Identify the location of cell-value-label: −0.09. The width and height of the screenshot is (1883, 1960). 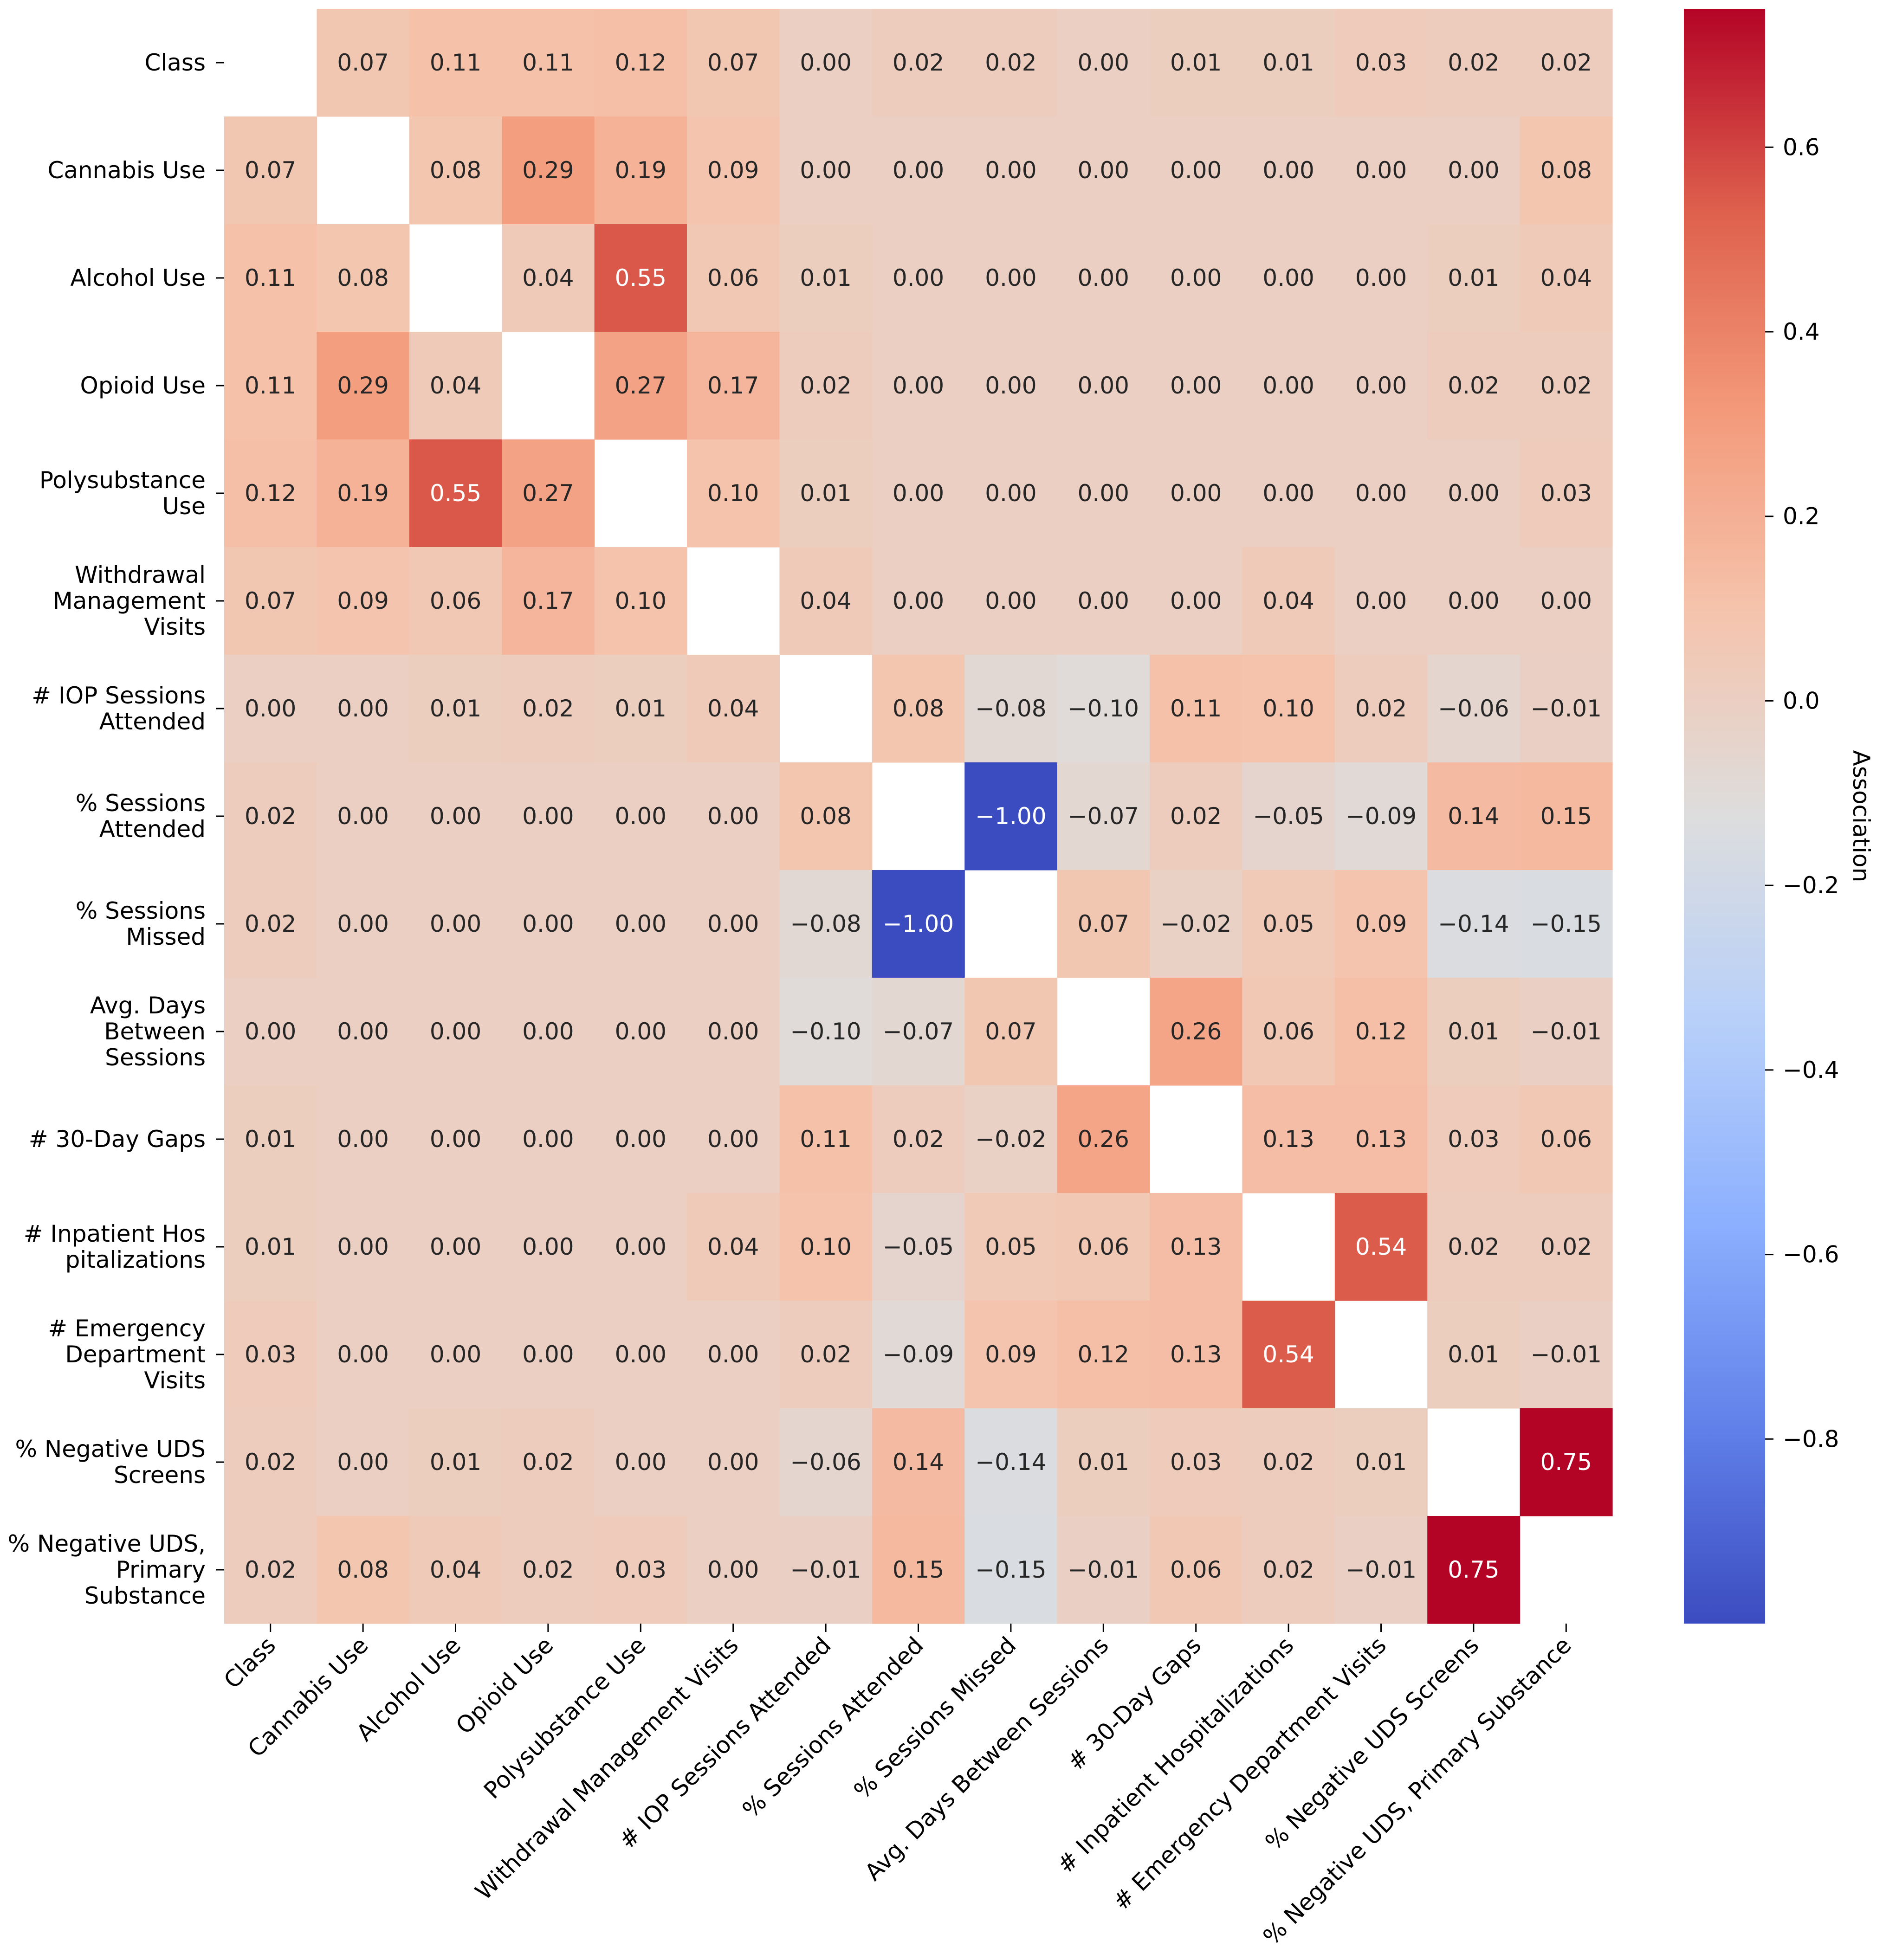
(1381, 816).